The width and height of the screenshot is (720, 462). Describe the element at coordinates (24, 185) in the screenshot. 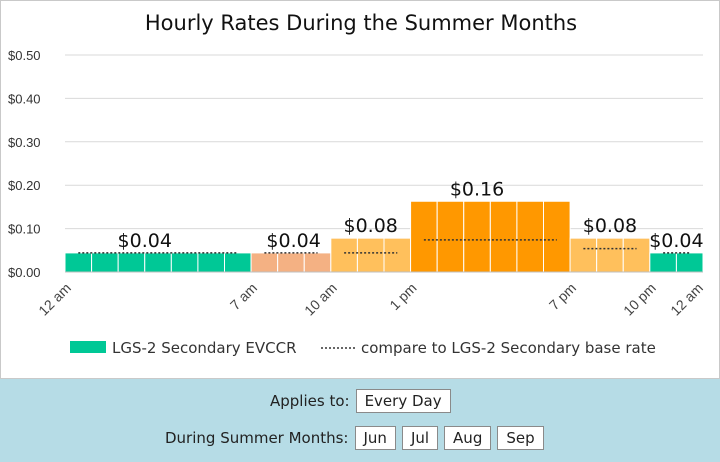

I see `y-tick-label: $0.20` at that location.